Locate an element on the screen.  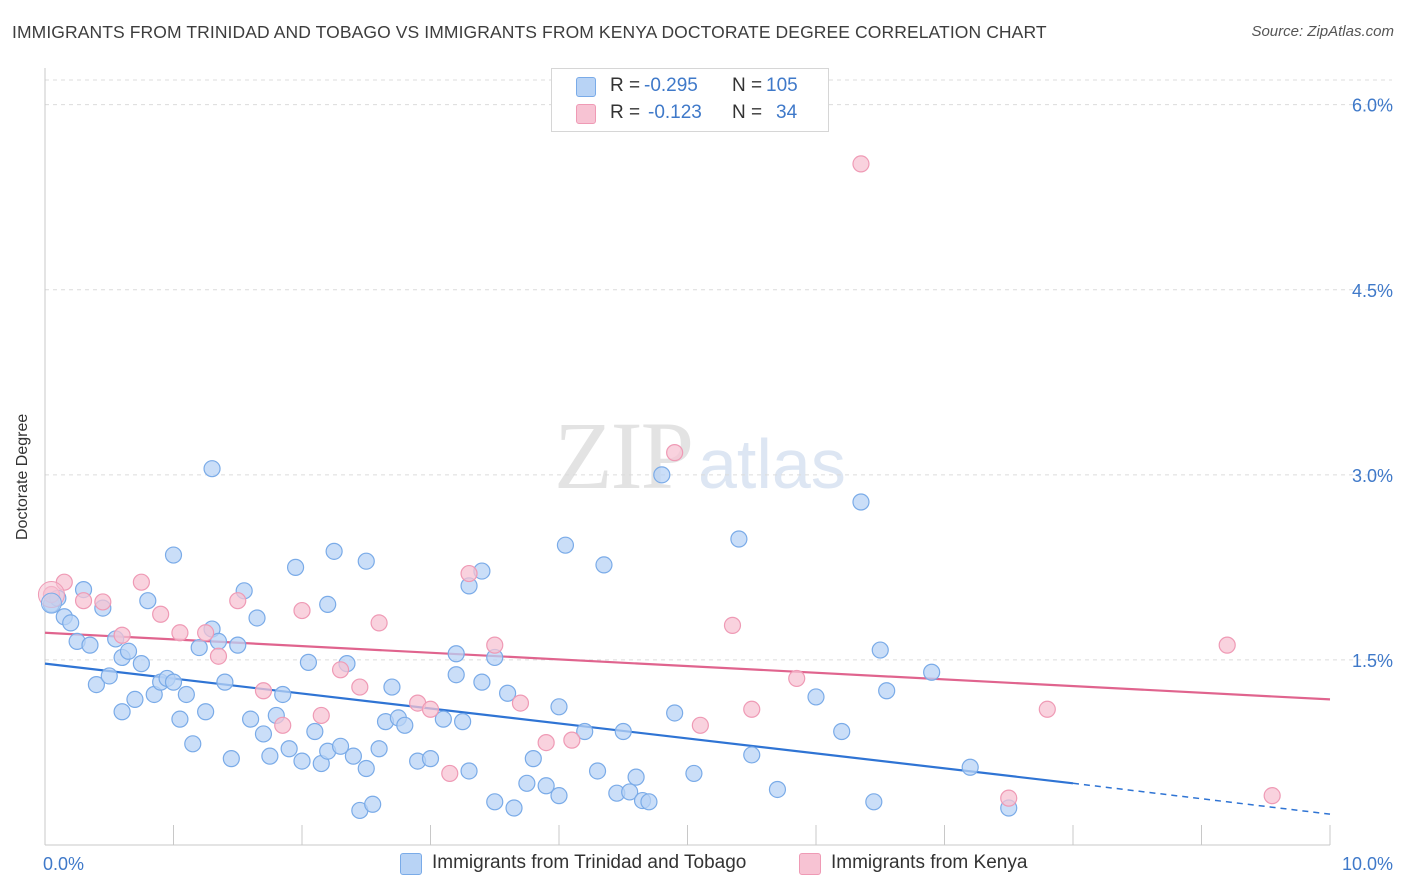
y-tick-label: 1.5% is located at coordinates (1372, 661).